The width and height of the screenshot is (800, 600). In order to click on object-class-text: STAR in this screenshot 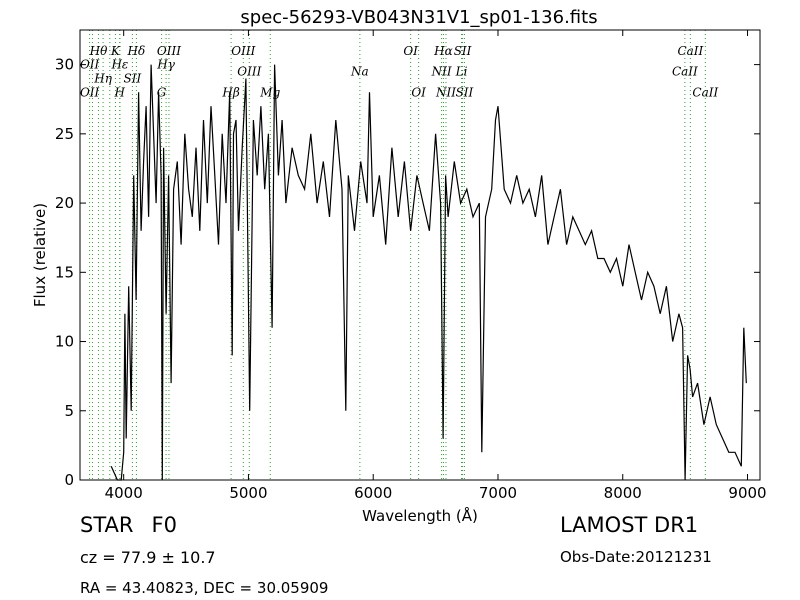, I will do `click(107, 525)`.